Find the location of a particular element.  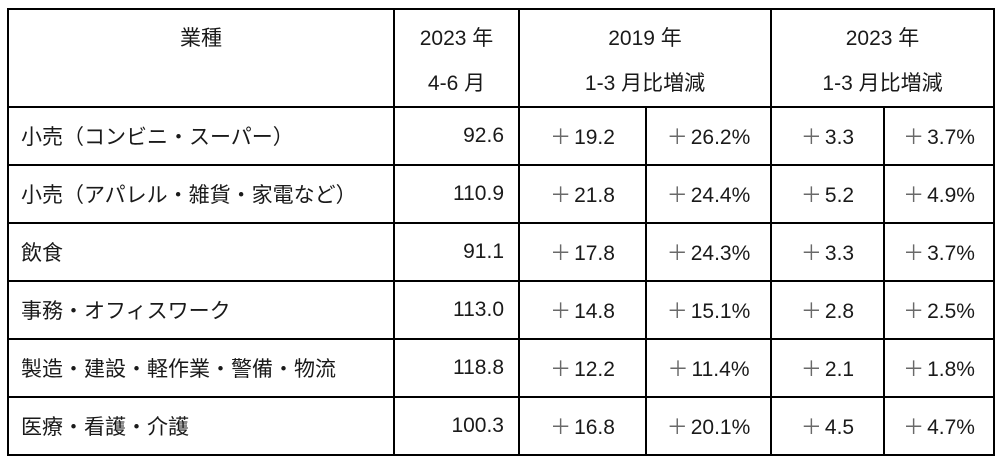

table-row: 飲食 91.1 ＋ 17.8 ＋ 24.3% ＋ 3.3 ＋ 3.7% is located at coordinates (501, 252).